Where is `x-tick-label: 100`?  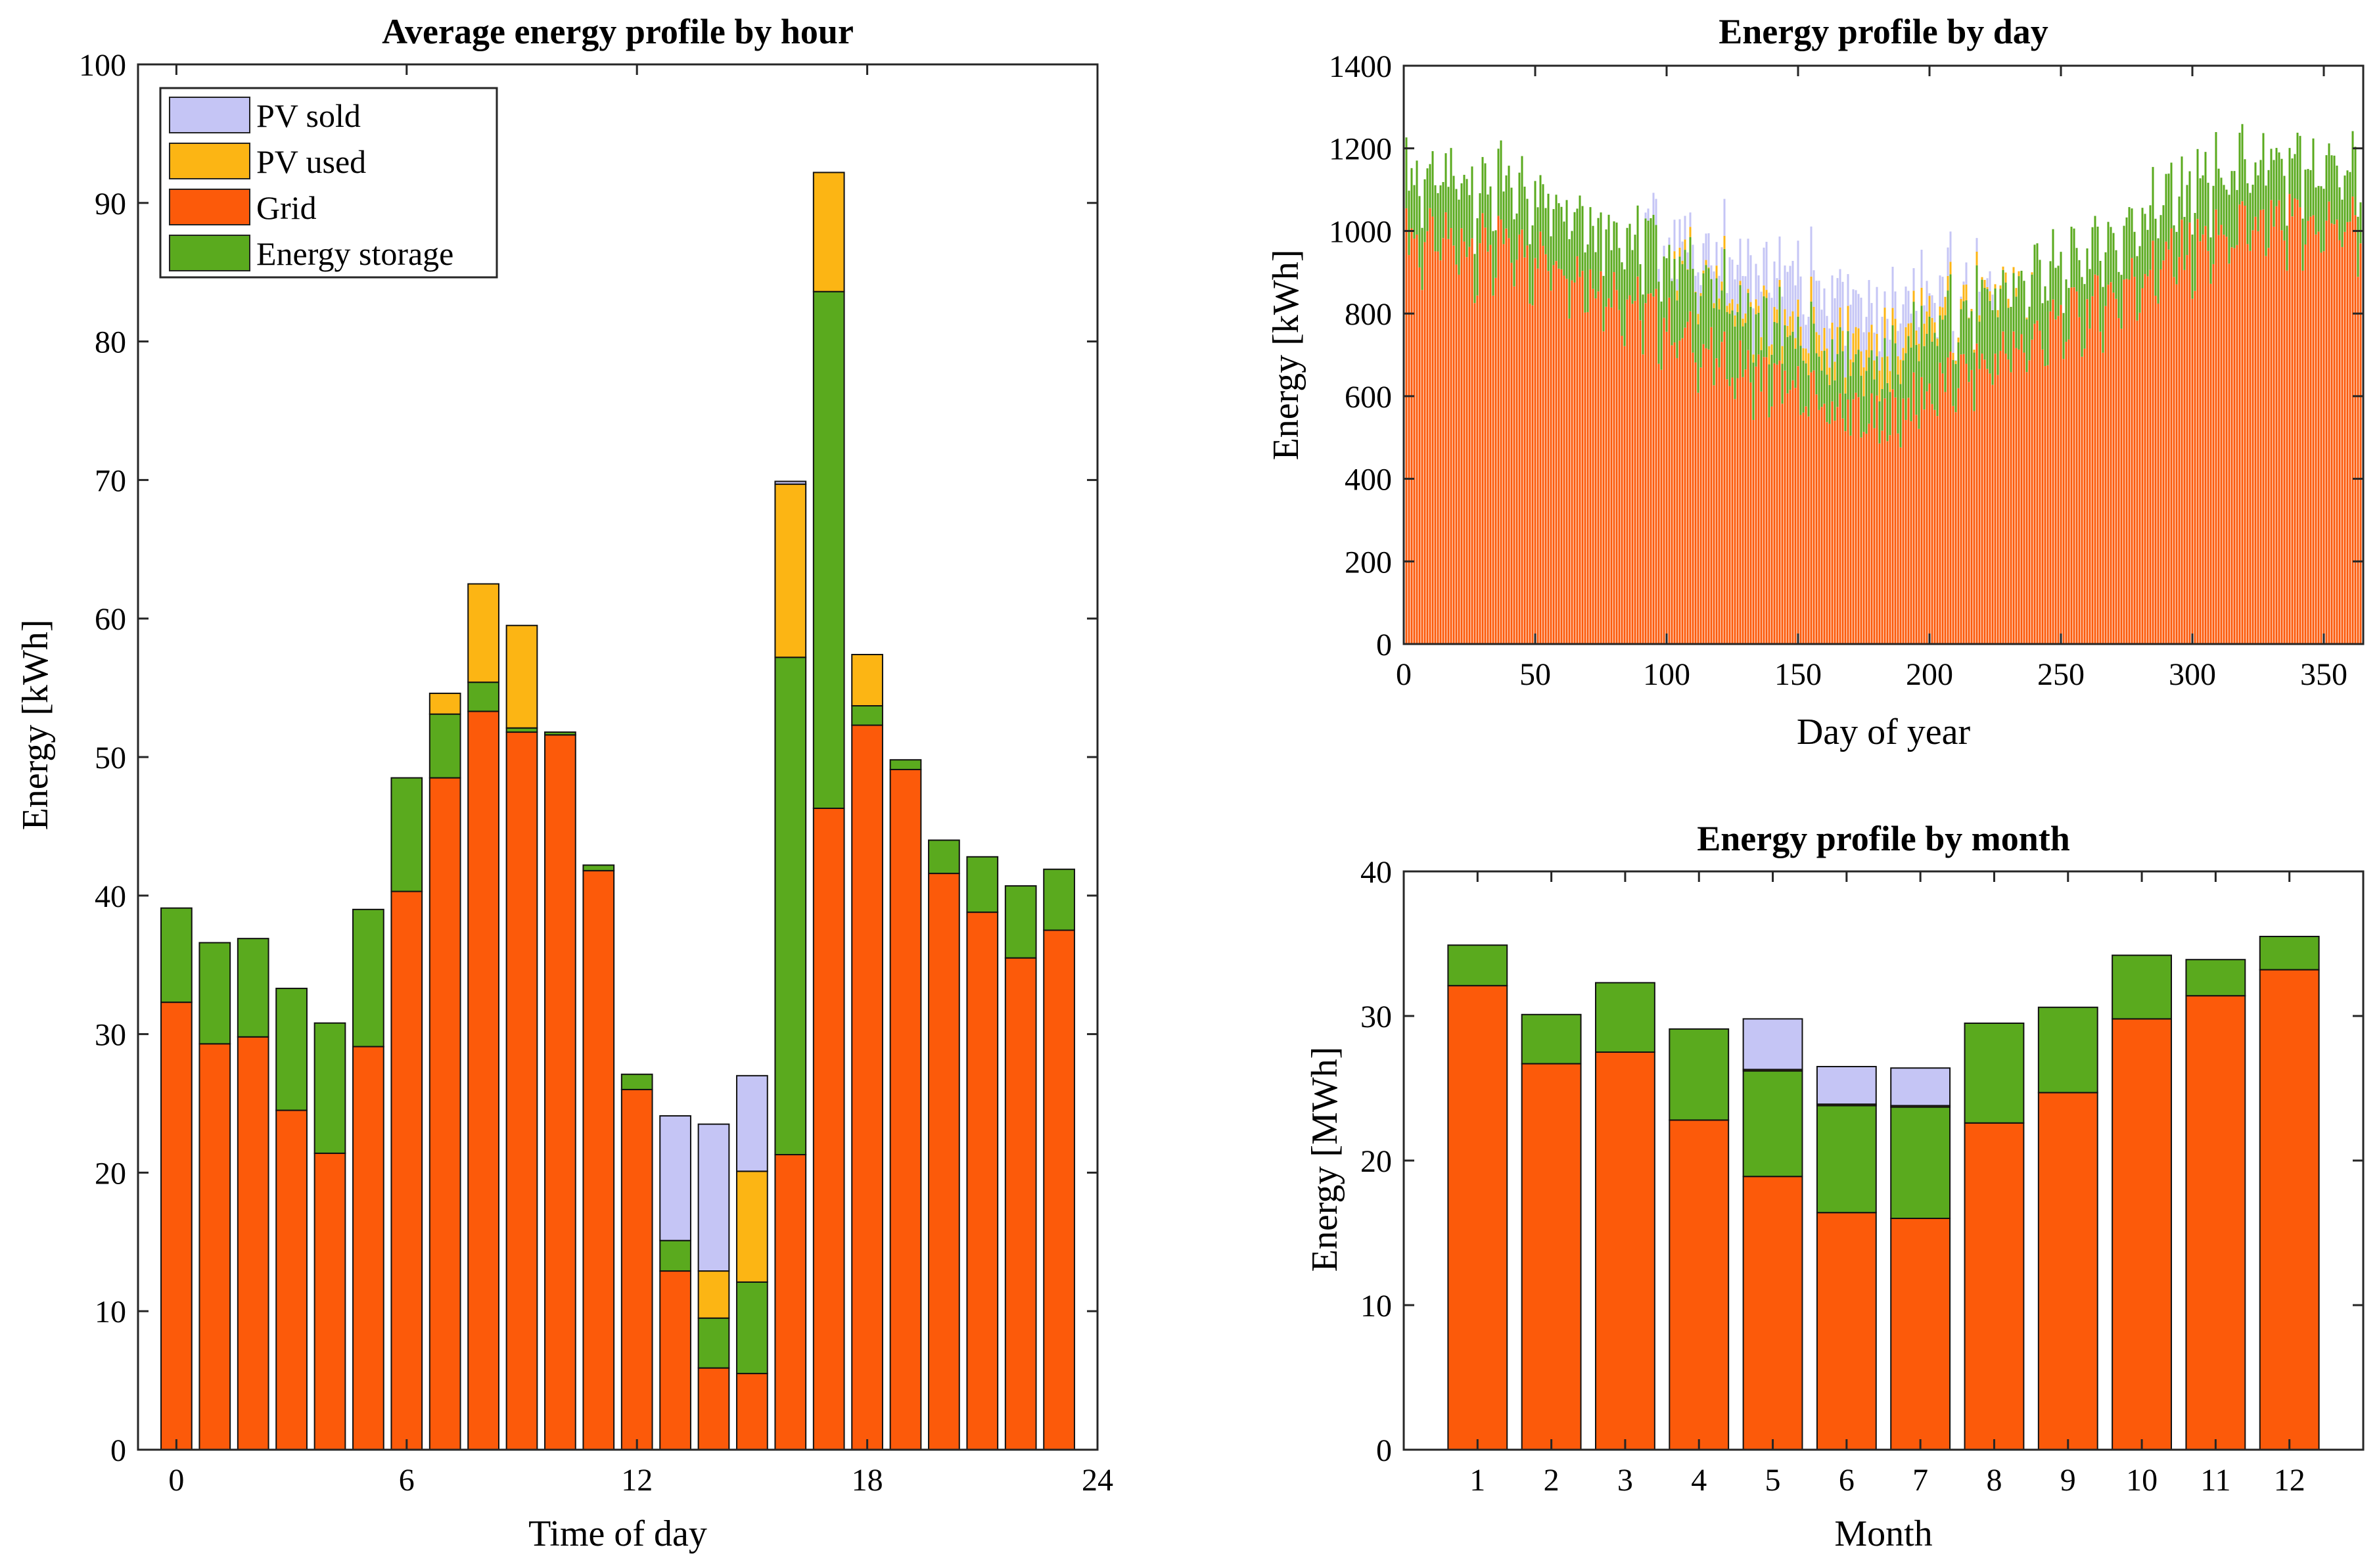 x-tick-label: 100 is located at coordinates (1666, 674).